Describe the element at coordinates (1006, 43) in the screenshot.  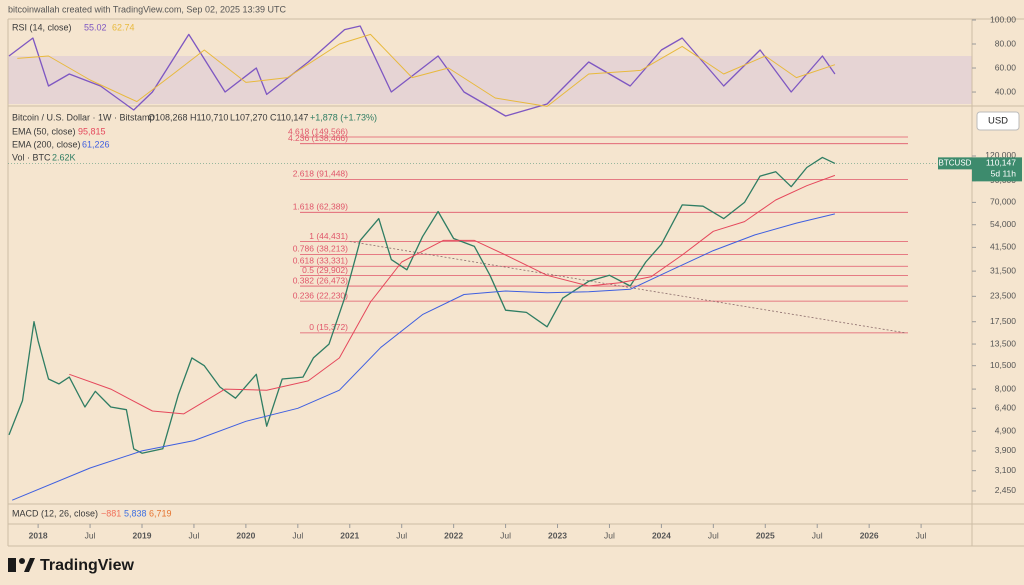
I see `rsi-tick-label: 80.00` at that location.